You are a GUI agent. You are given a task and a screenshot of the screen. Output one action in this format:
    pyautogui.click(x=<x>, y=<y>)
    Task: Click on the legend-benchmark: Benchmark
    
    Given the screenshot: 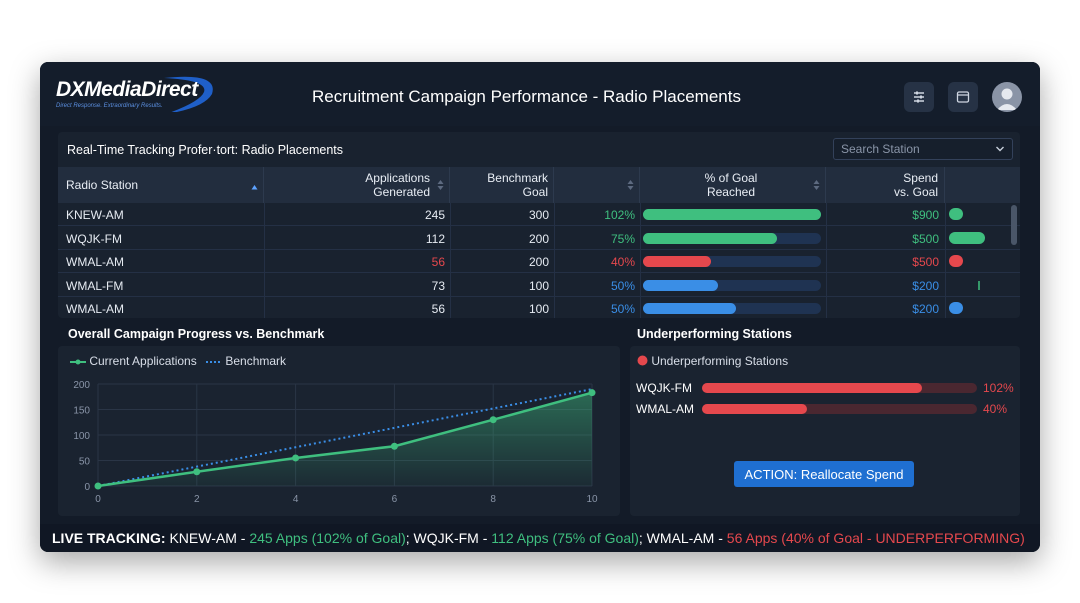 What is the action you would take?
    pyautogui.click(x=246, y=361)
    